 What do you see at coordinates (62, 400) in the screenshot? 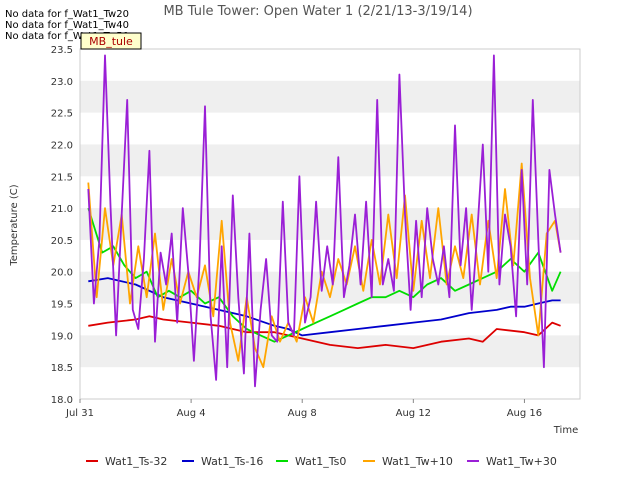
I see `y-tick-label: 18.0` at bounding box center [62, 400].